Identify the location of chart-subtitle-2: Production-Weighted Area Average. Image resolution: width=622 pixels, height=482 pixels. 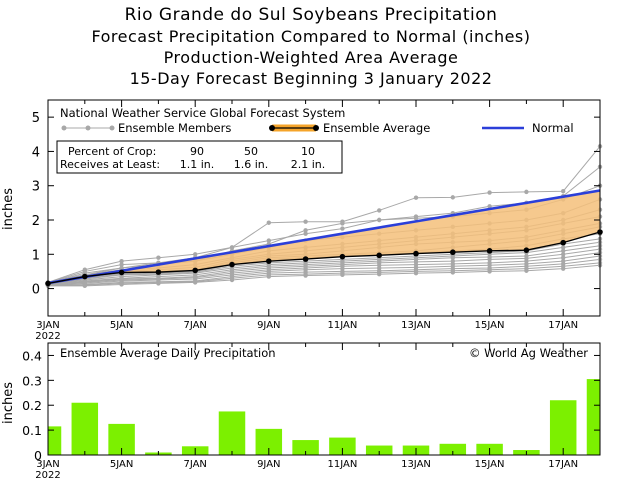
(311, 57).